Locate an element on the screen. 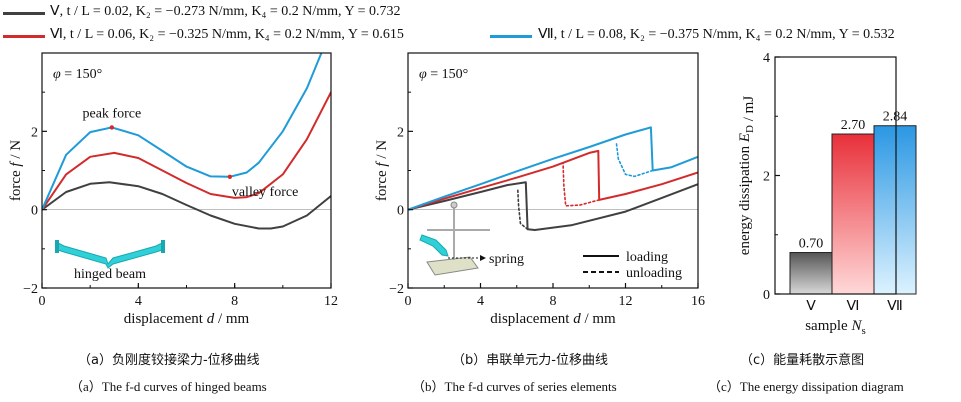  bar-category-label: Ⅶ is located at coordinates (895, 306).